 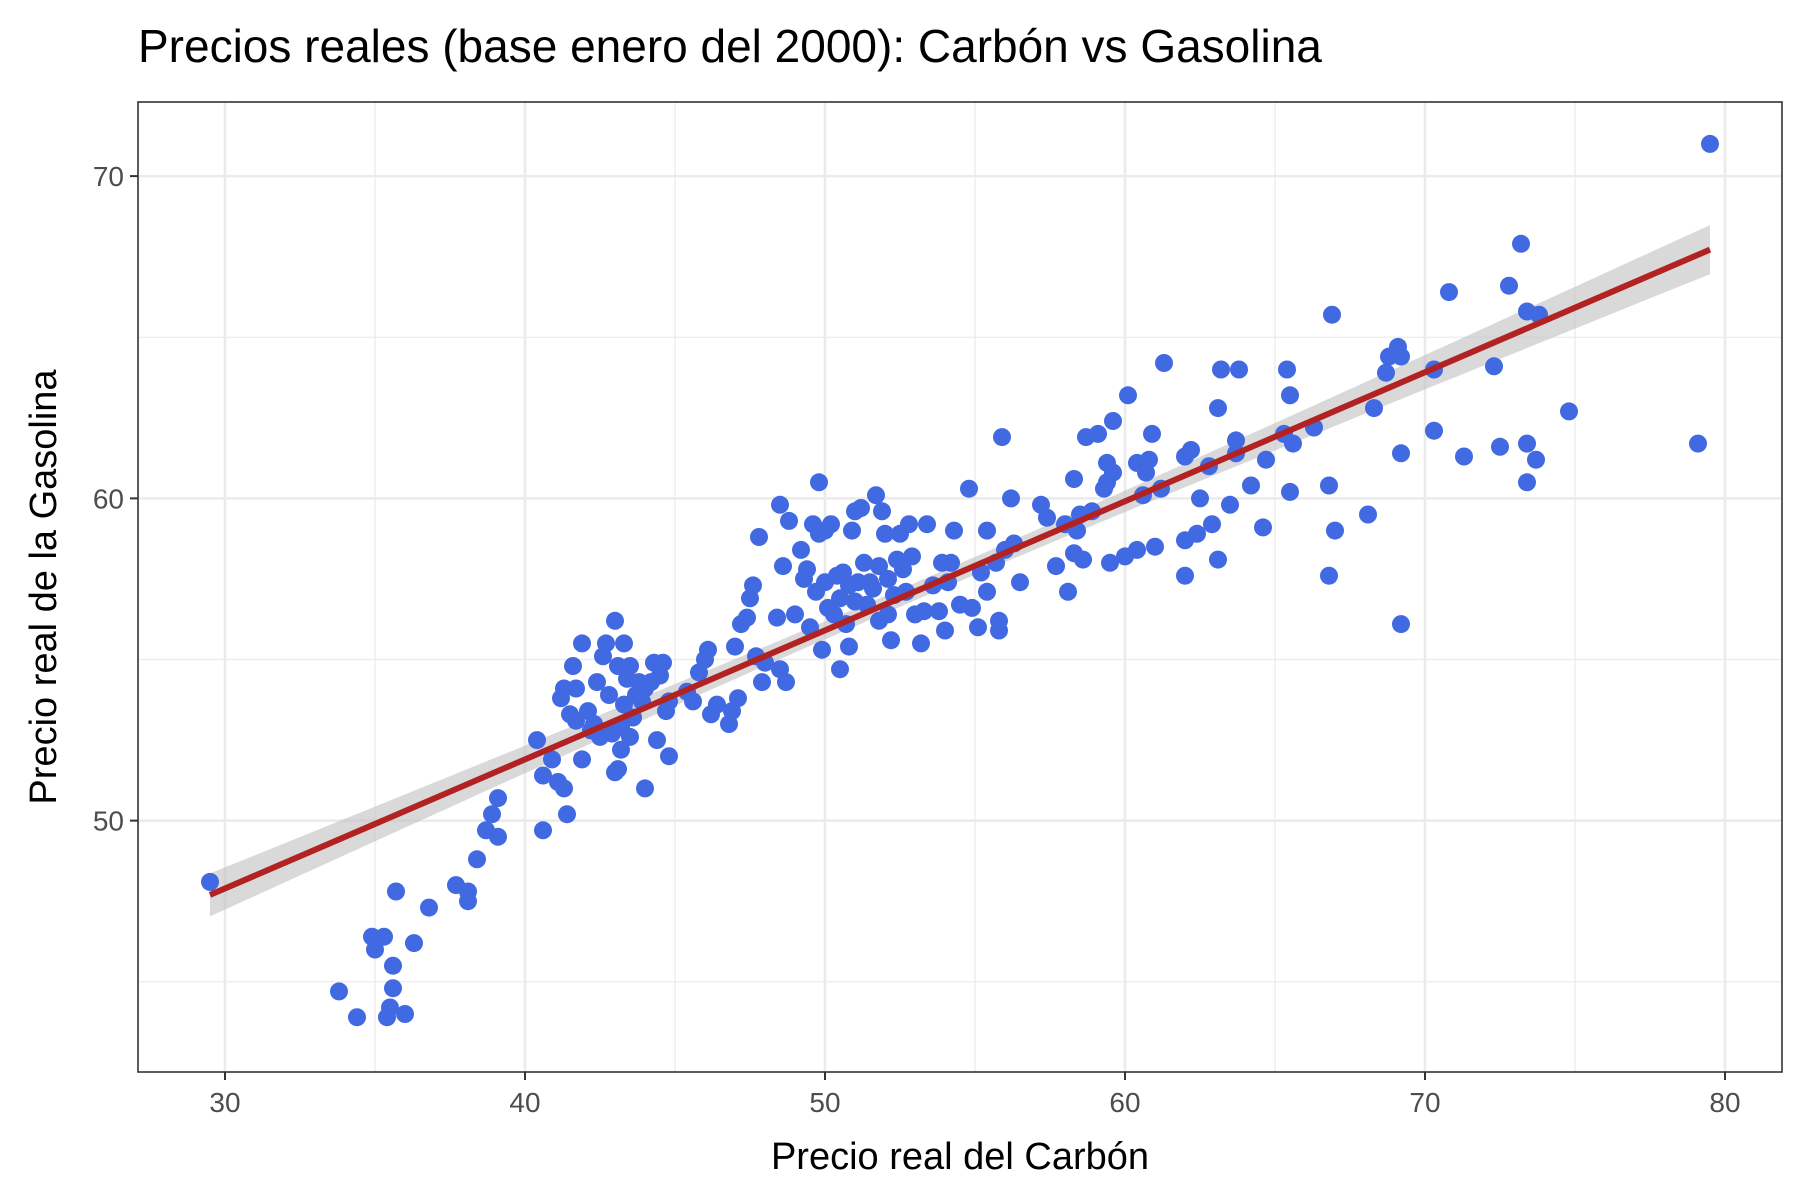 What do you see at coordinates (1424, 1102) in the screenshot?
I see `x-tick-label: 70` at bounding box center [1424, 1102].